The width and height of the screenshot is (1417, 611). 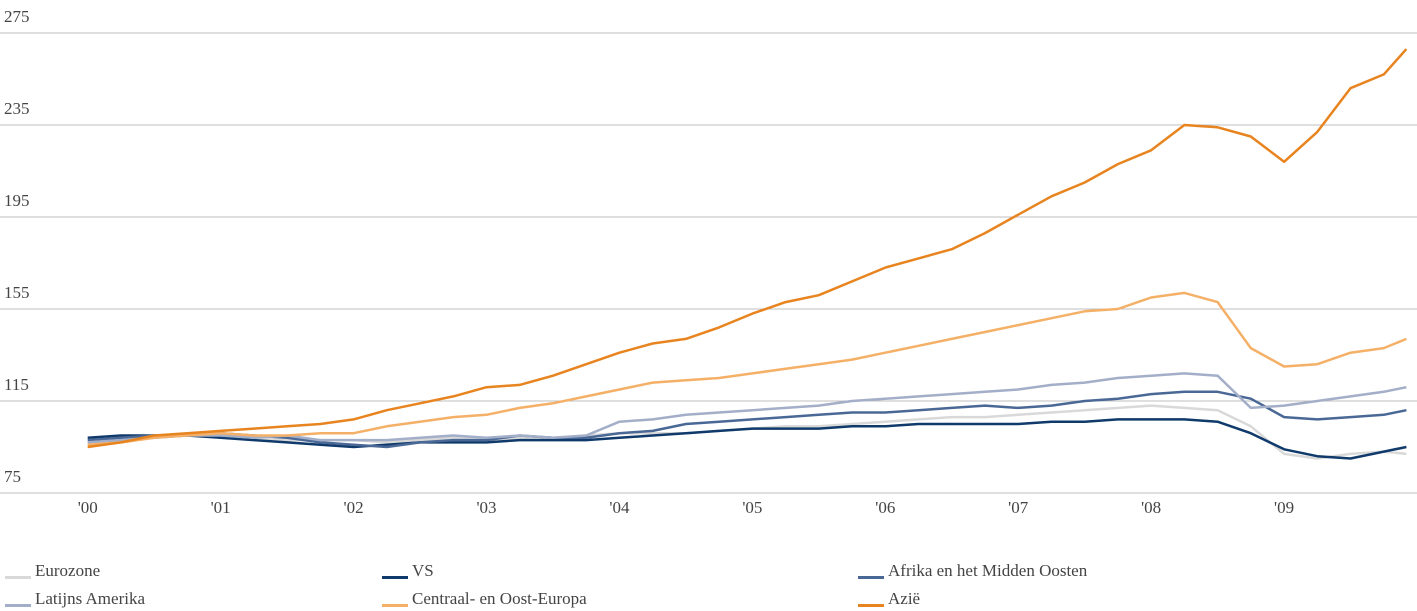 I want to click on y-tick-label: 235, so click(x=17, y=108).